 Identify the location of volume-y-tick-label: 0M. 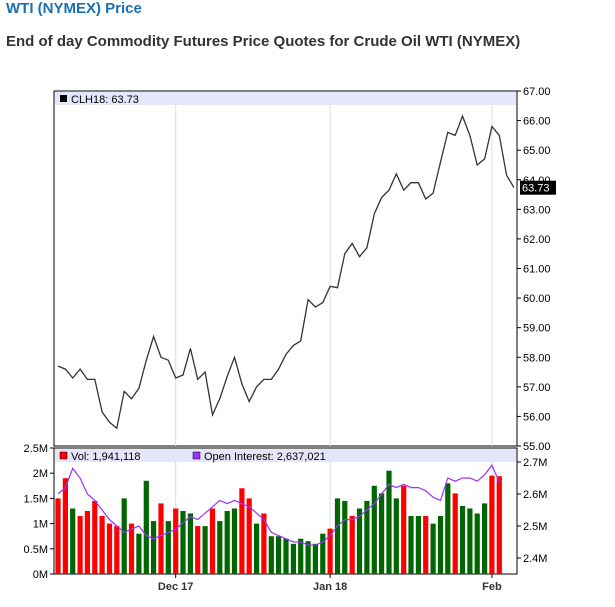
(40, 575).